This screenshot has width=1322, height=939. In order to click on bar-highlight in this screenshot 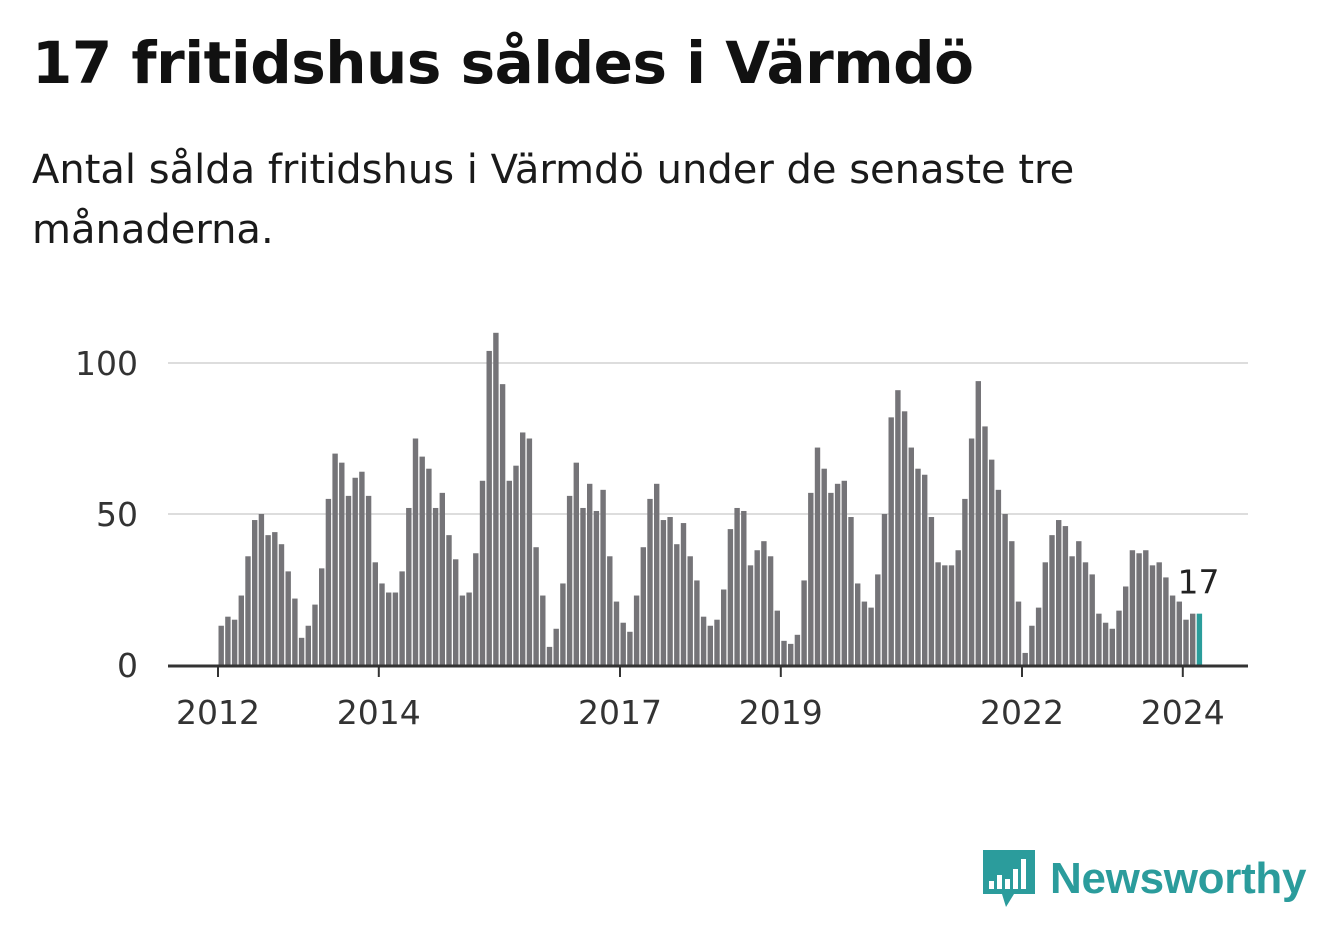, I will do `click(1199, 639)`.